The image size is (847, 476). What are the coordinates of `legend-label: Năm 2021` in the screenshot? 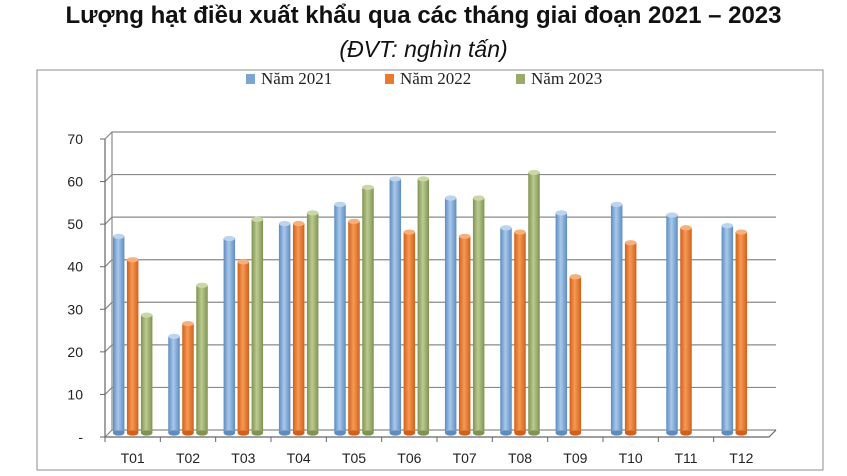 It's located at (296, 78).